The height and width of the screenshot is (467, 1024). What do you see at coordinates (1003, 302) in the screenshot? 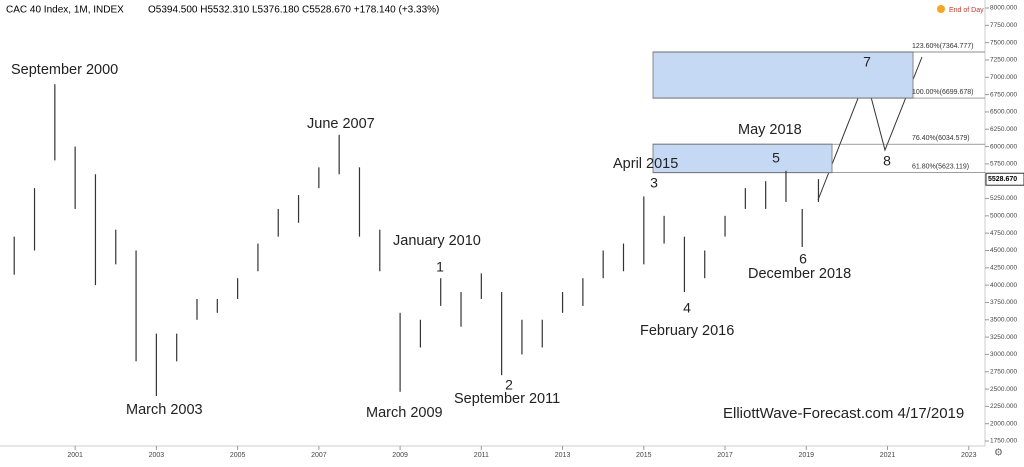
I see `y-tick-label: 3750.000` at bounding box center [1003, 302].